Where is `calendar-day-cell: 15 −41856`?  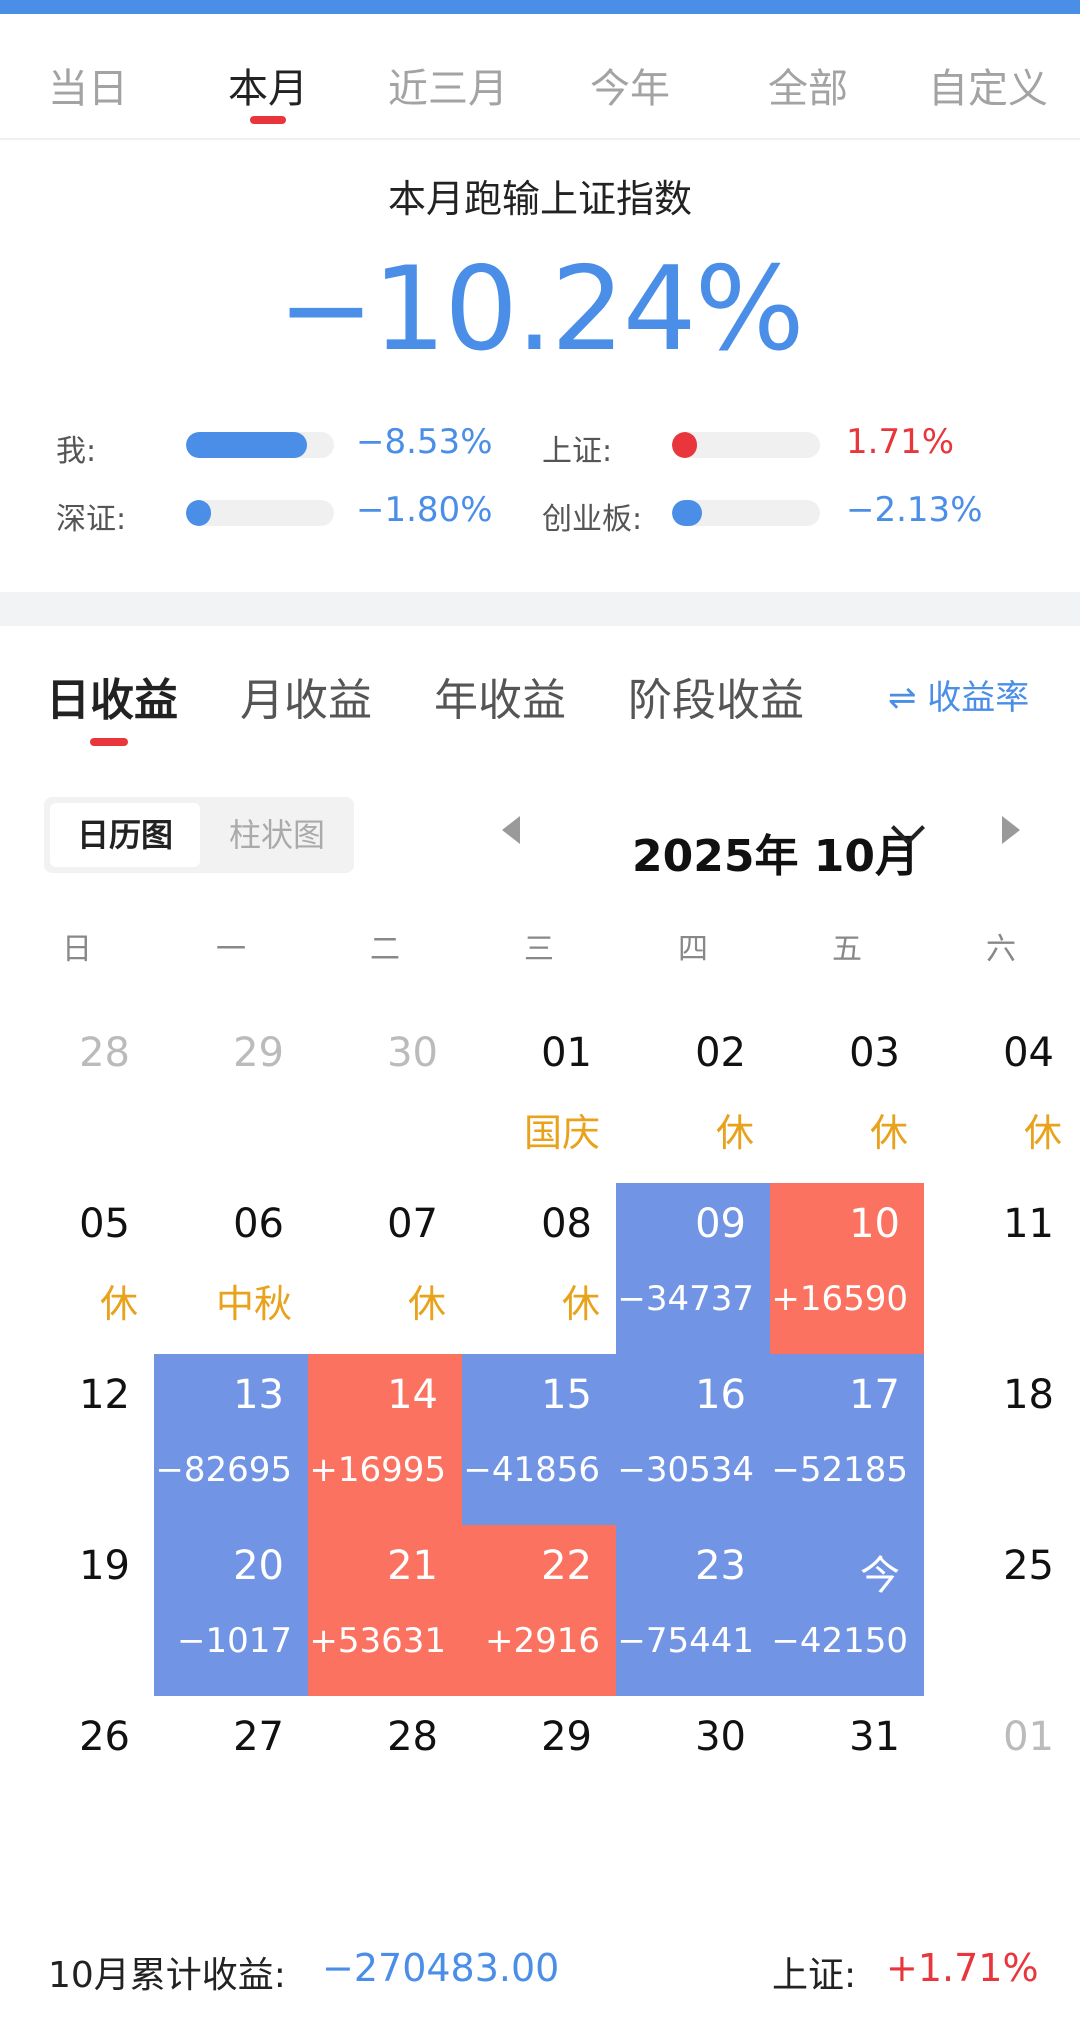 calendar-day-cell: 15 −41856 is located at coordinates (539, 1439).